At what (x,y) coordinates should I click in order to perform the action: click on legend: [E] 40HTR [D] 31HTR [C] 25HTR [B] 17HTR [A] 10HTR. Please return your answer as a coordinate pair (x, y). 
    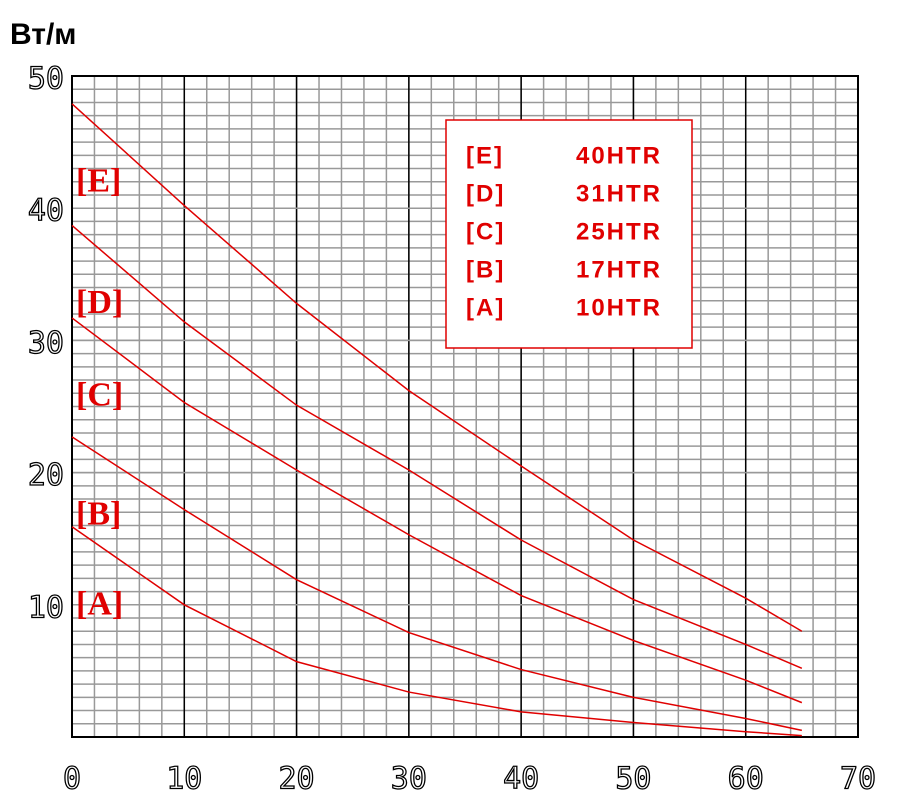
    Looking at the image, I should click on (569, 234).